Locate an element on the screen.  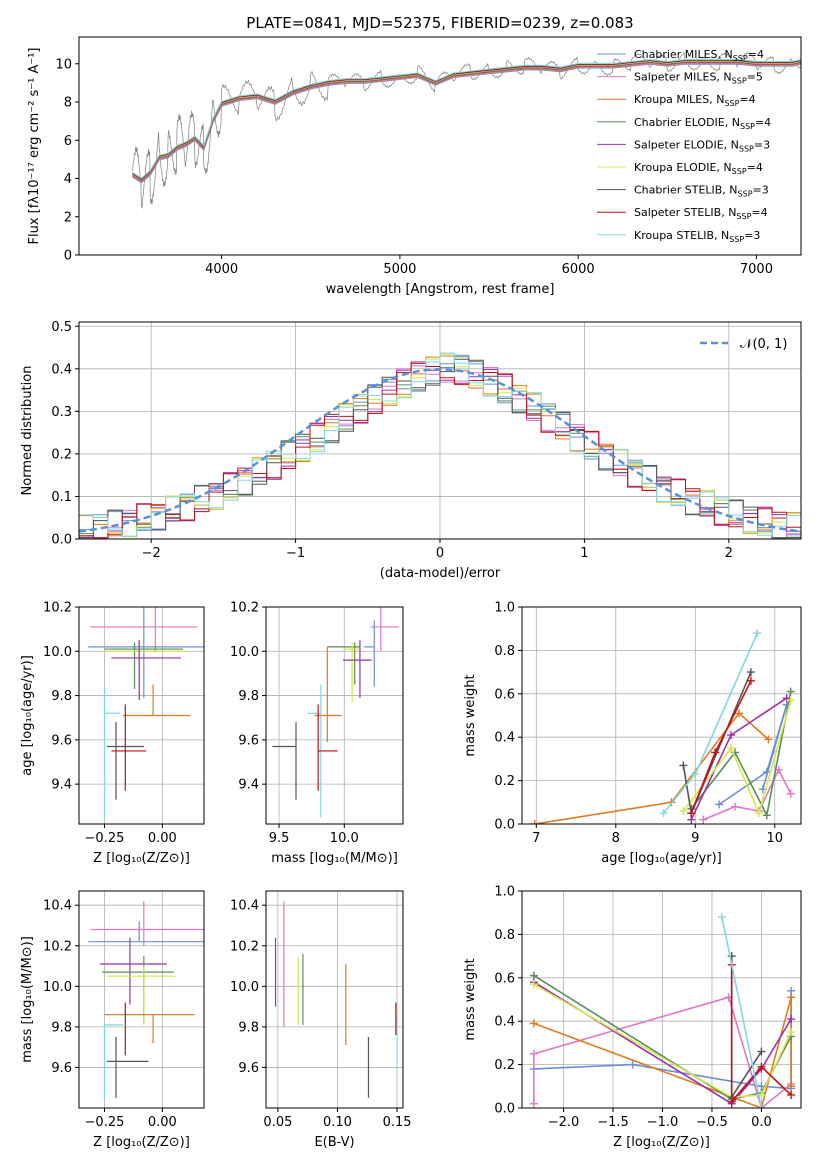
x-tick-label: −1.5 is located at coordinates (613, 1122).